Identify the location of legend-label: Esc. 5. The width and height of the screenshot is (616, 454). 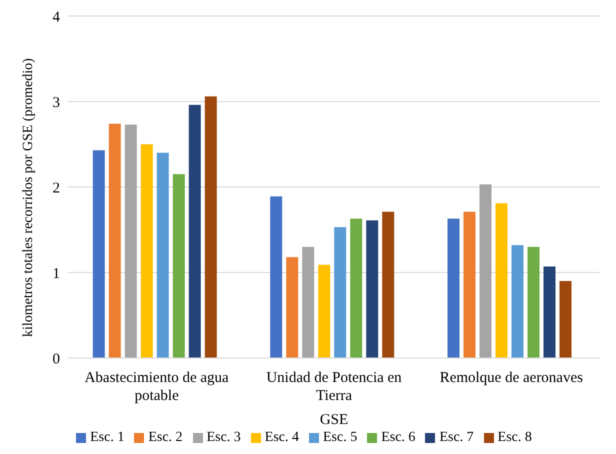
(340, 437).